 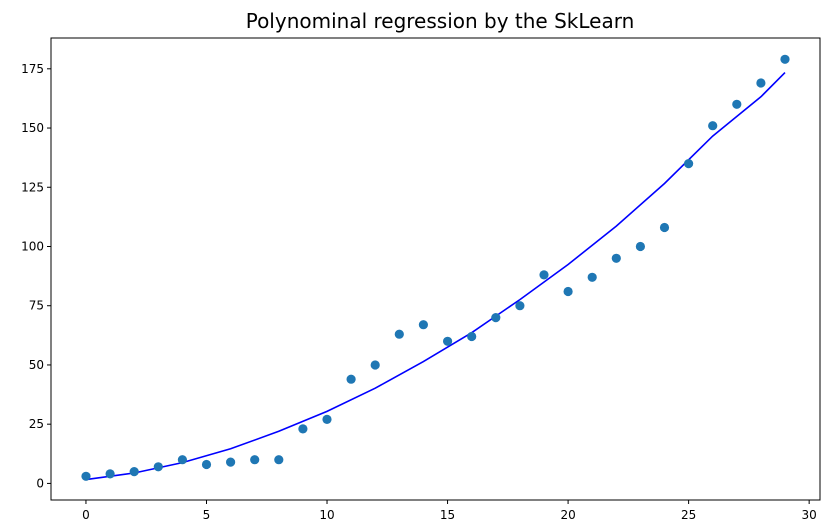 I want to click on y-tick-label: 50, so click(x=36, y=365).